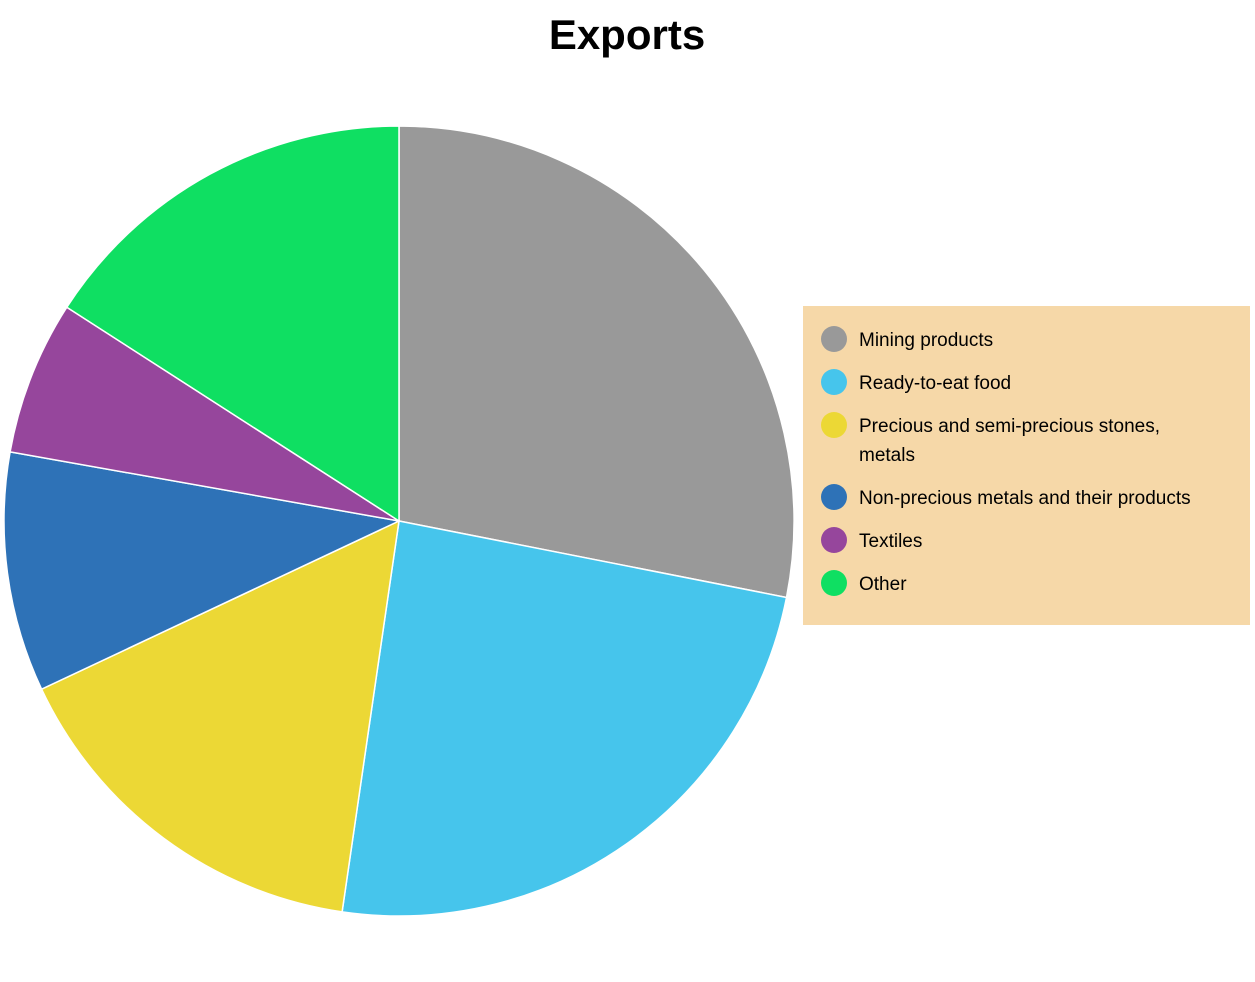  I want to click on legend-label: Other, so click(883, 584).